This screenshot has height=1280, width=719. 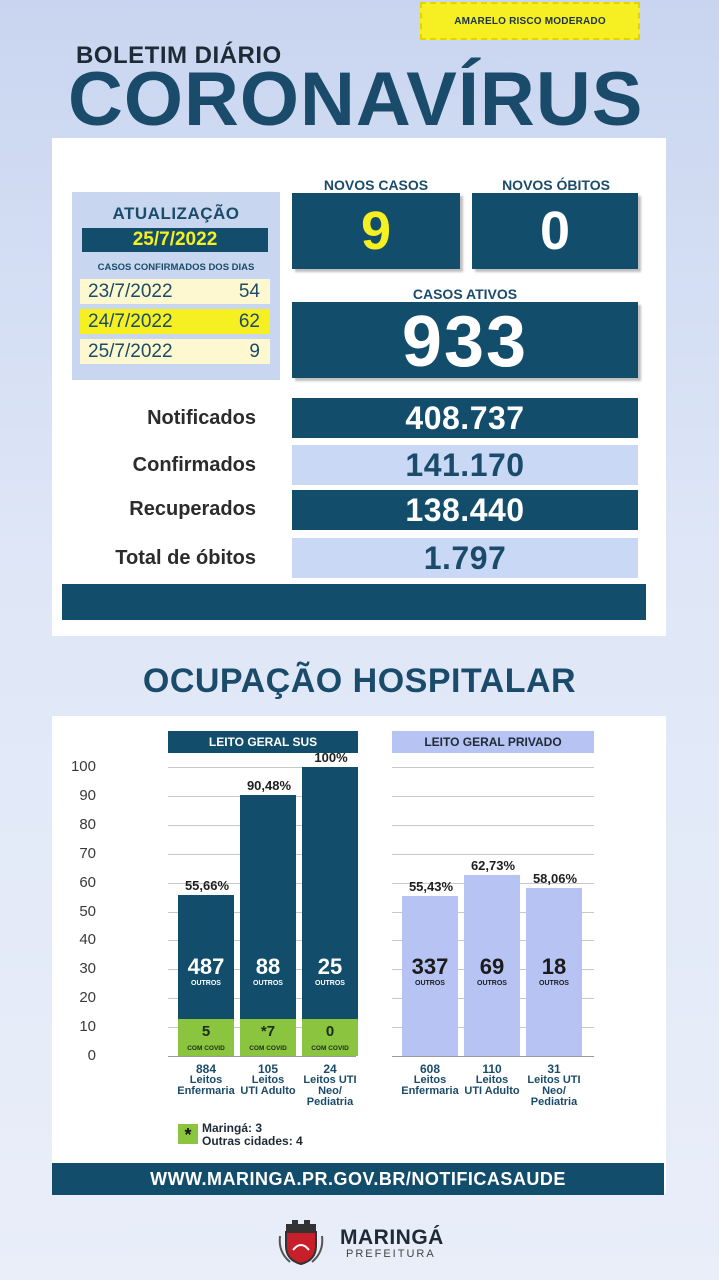 What do you see at coordinates (254, 351) in the screenshot?
I see `daily-case-count: 9` at bounding box center [254, 351].